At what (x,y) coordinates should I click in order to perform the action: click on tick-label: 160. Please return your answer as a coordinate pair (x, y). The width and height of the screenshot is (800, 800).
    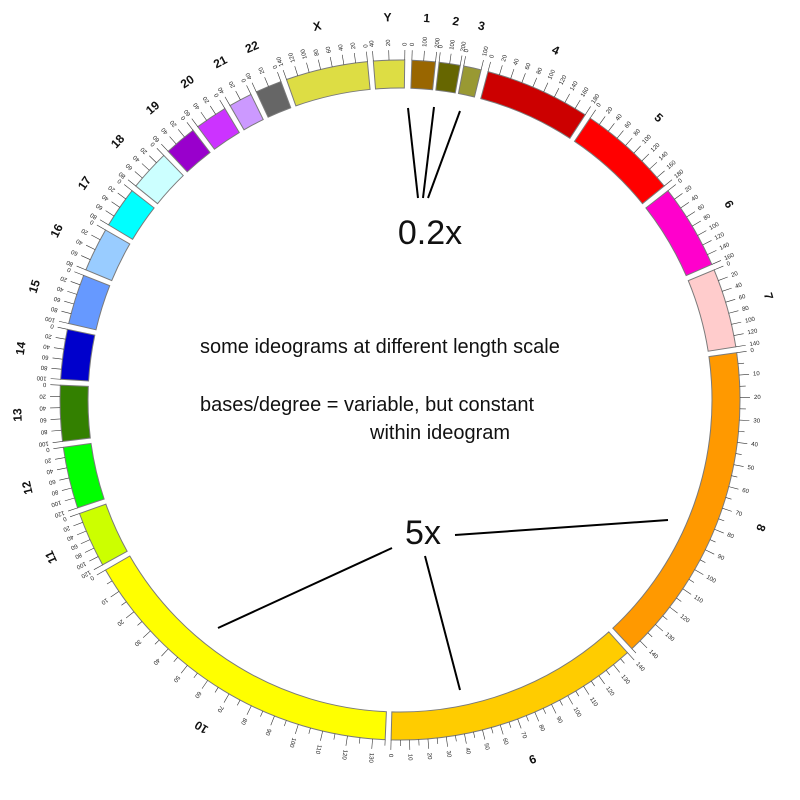
    Looking at the image, I should click on (730, 257).